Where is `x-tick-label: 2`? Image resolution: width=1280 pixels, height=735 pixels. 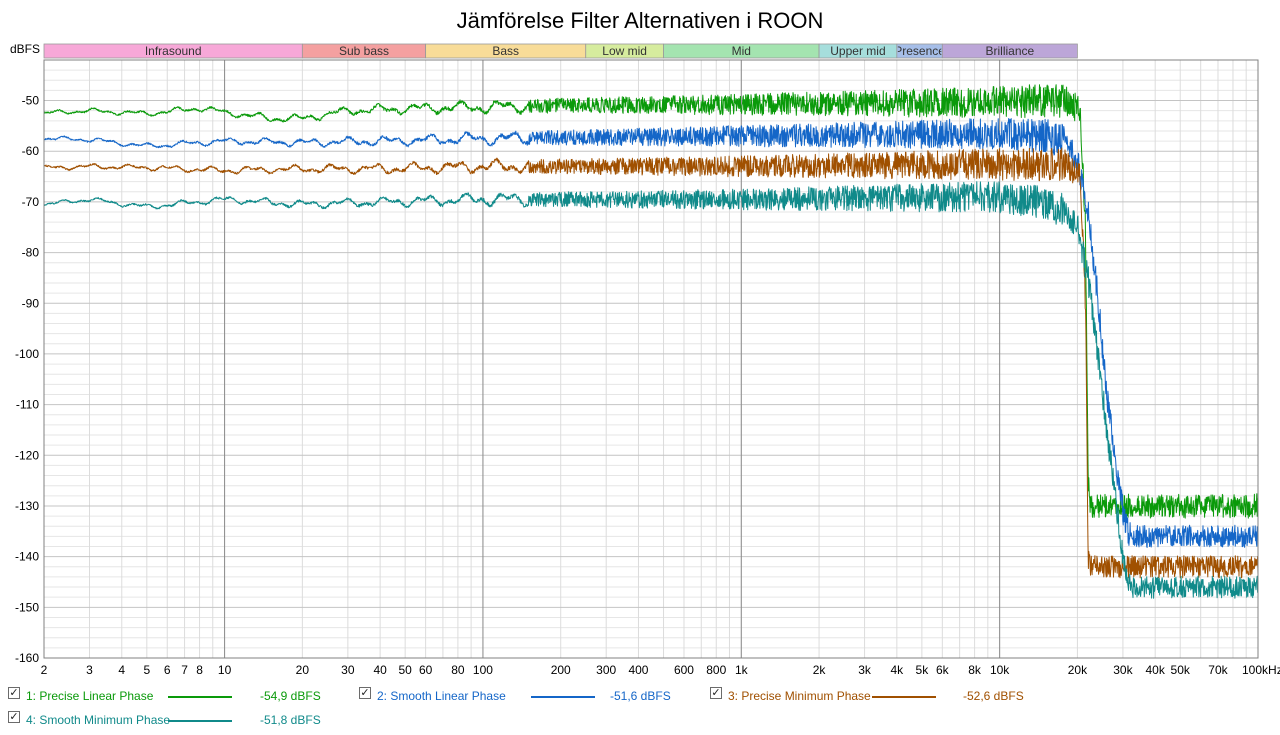 x-tick-label: 2 is located at coordinates (44, 670).